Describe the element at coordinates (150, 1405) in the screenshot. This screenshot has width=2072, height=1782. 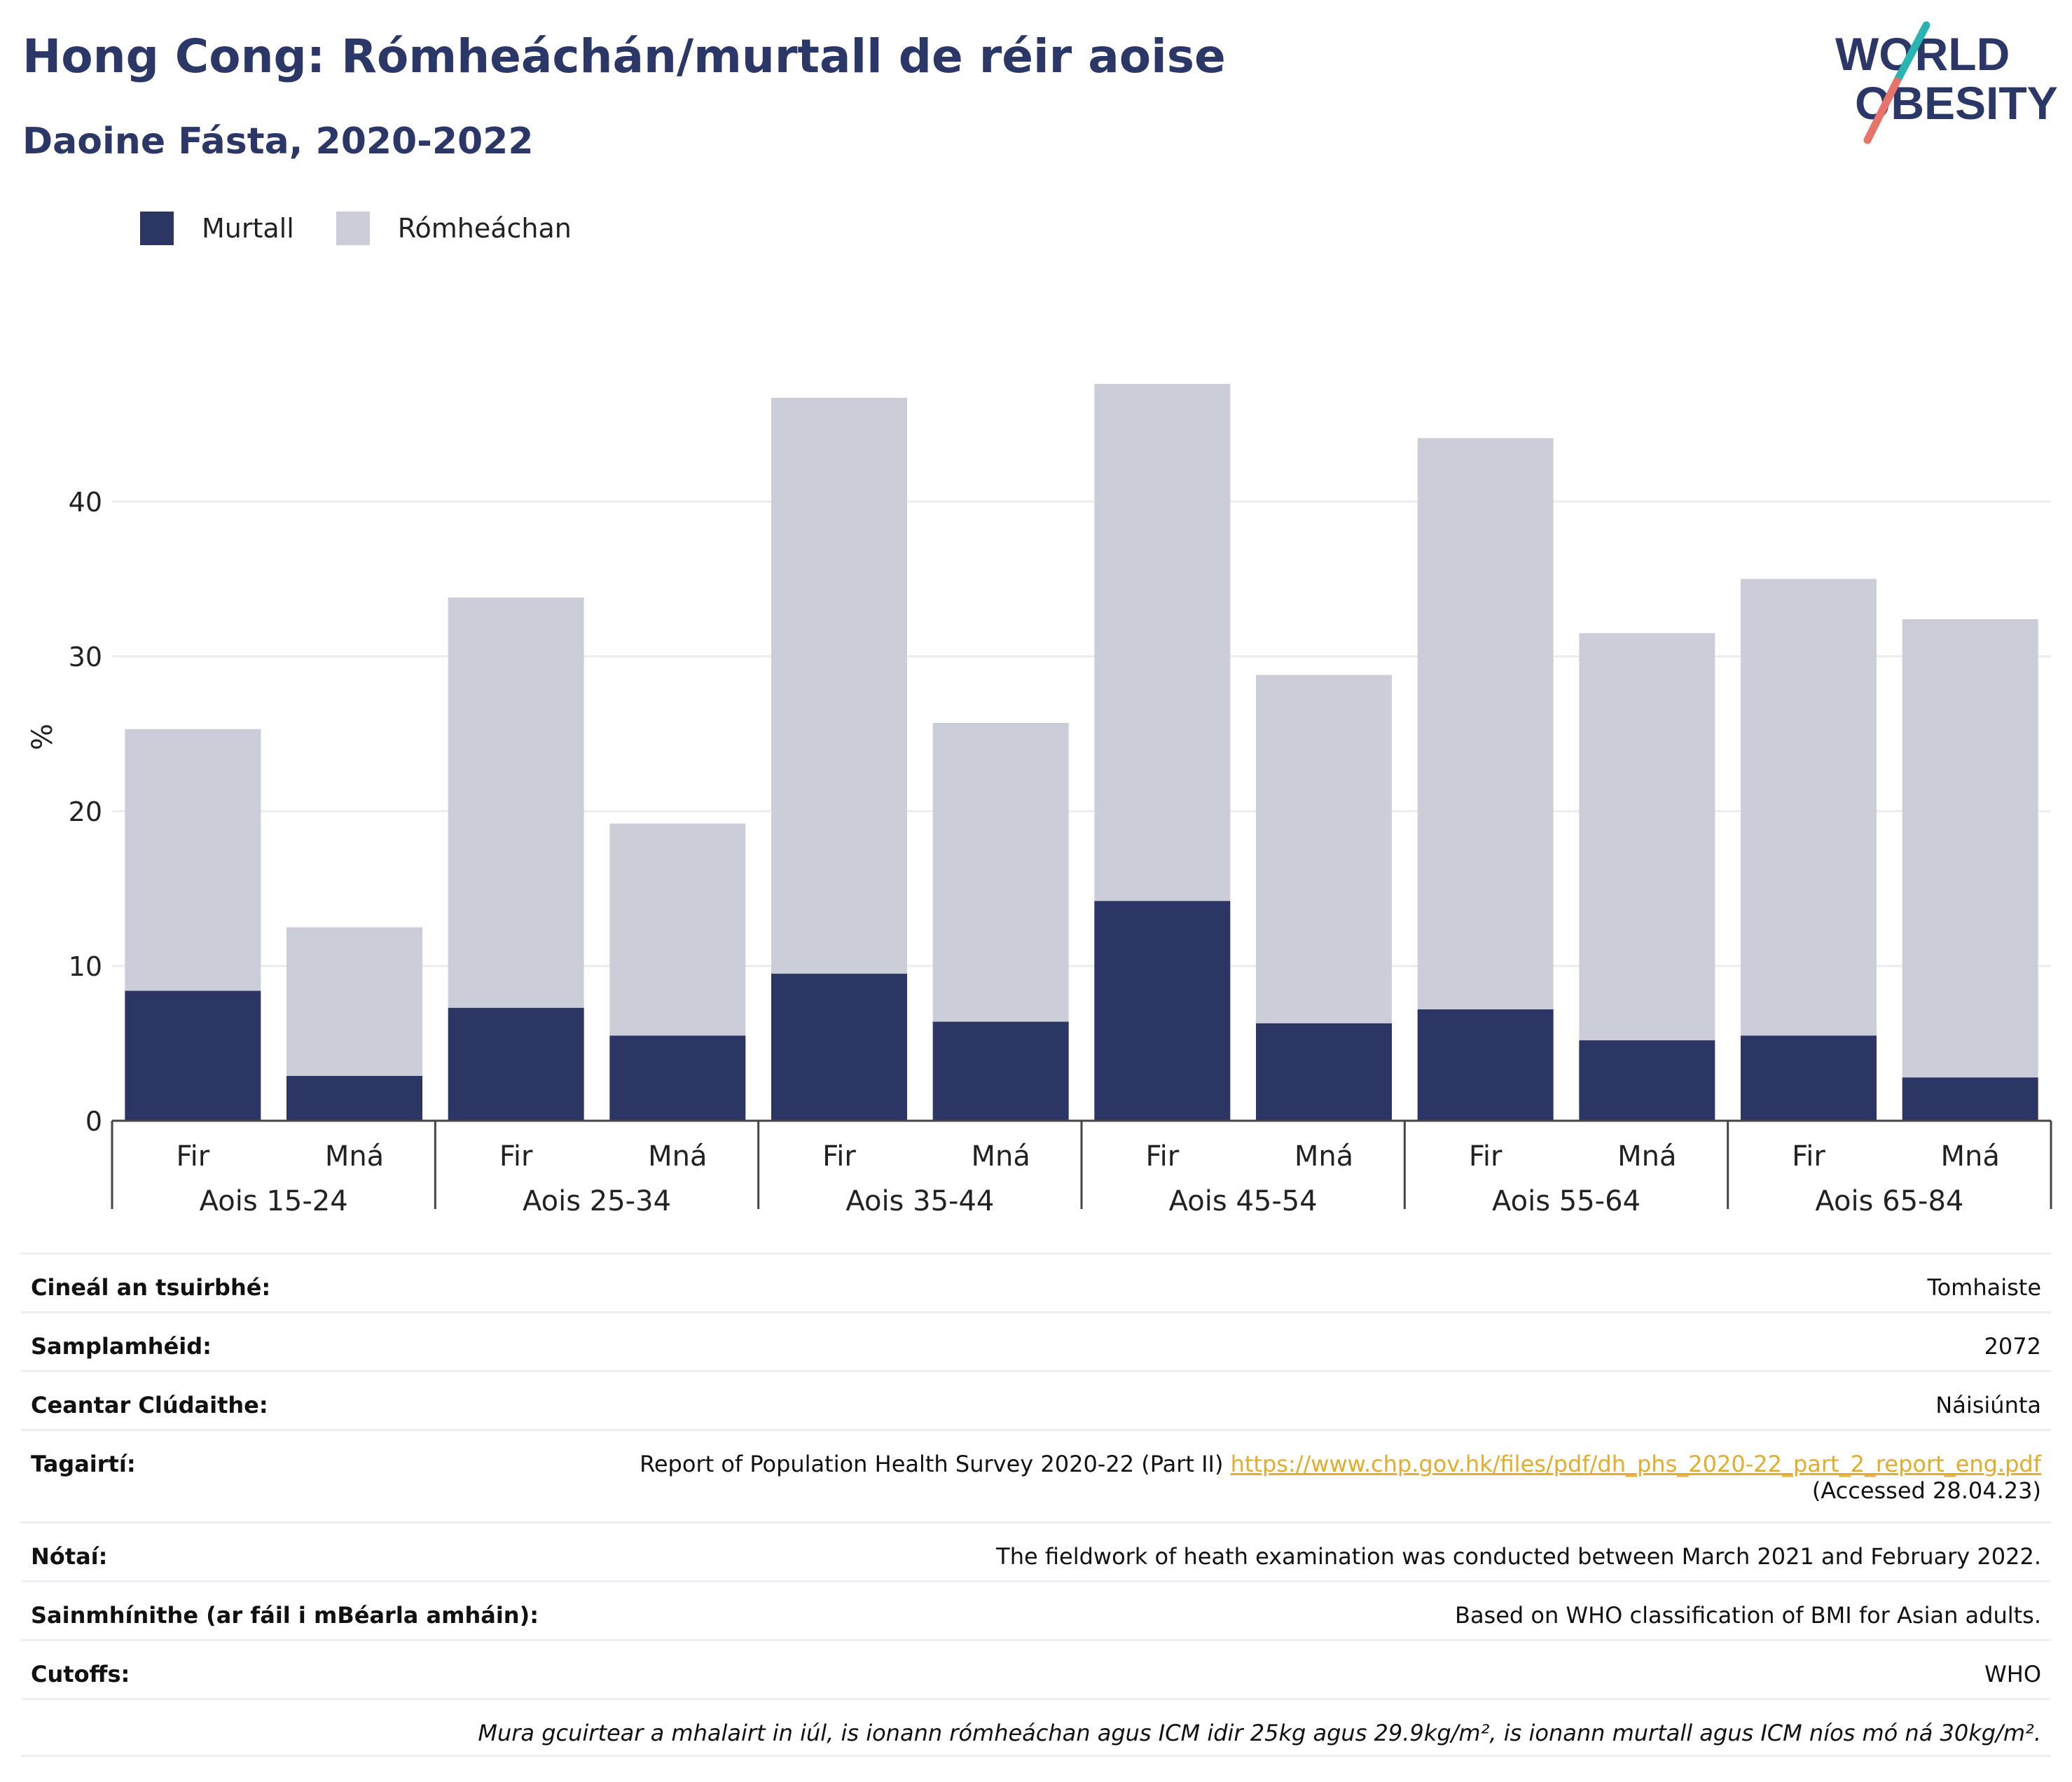
I see `info-key: Ceantar Clúdaithe:` at that location.